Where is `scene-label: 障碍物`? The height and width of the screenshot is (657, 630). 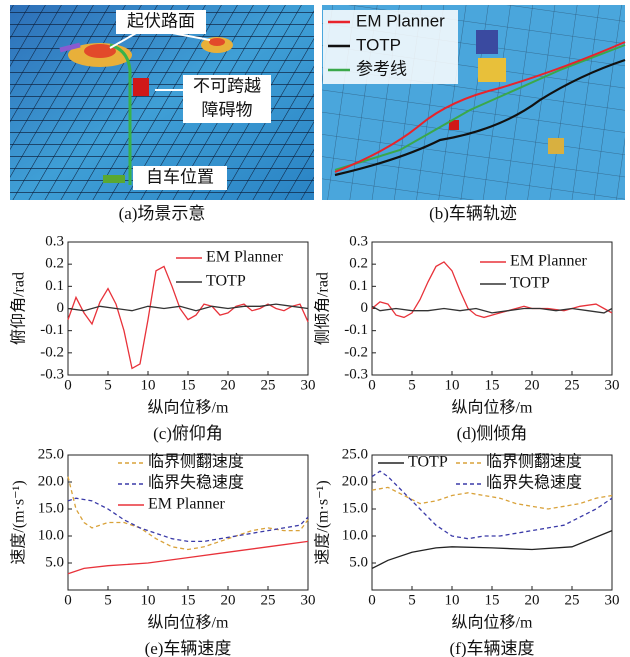 scene-label: 障碍物 is located at coordinates (227, 109).